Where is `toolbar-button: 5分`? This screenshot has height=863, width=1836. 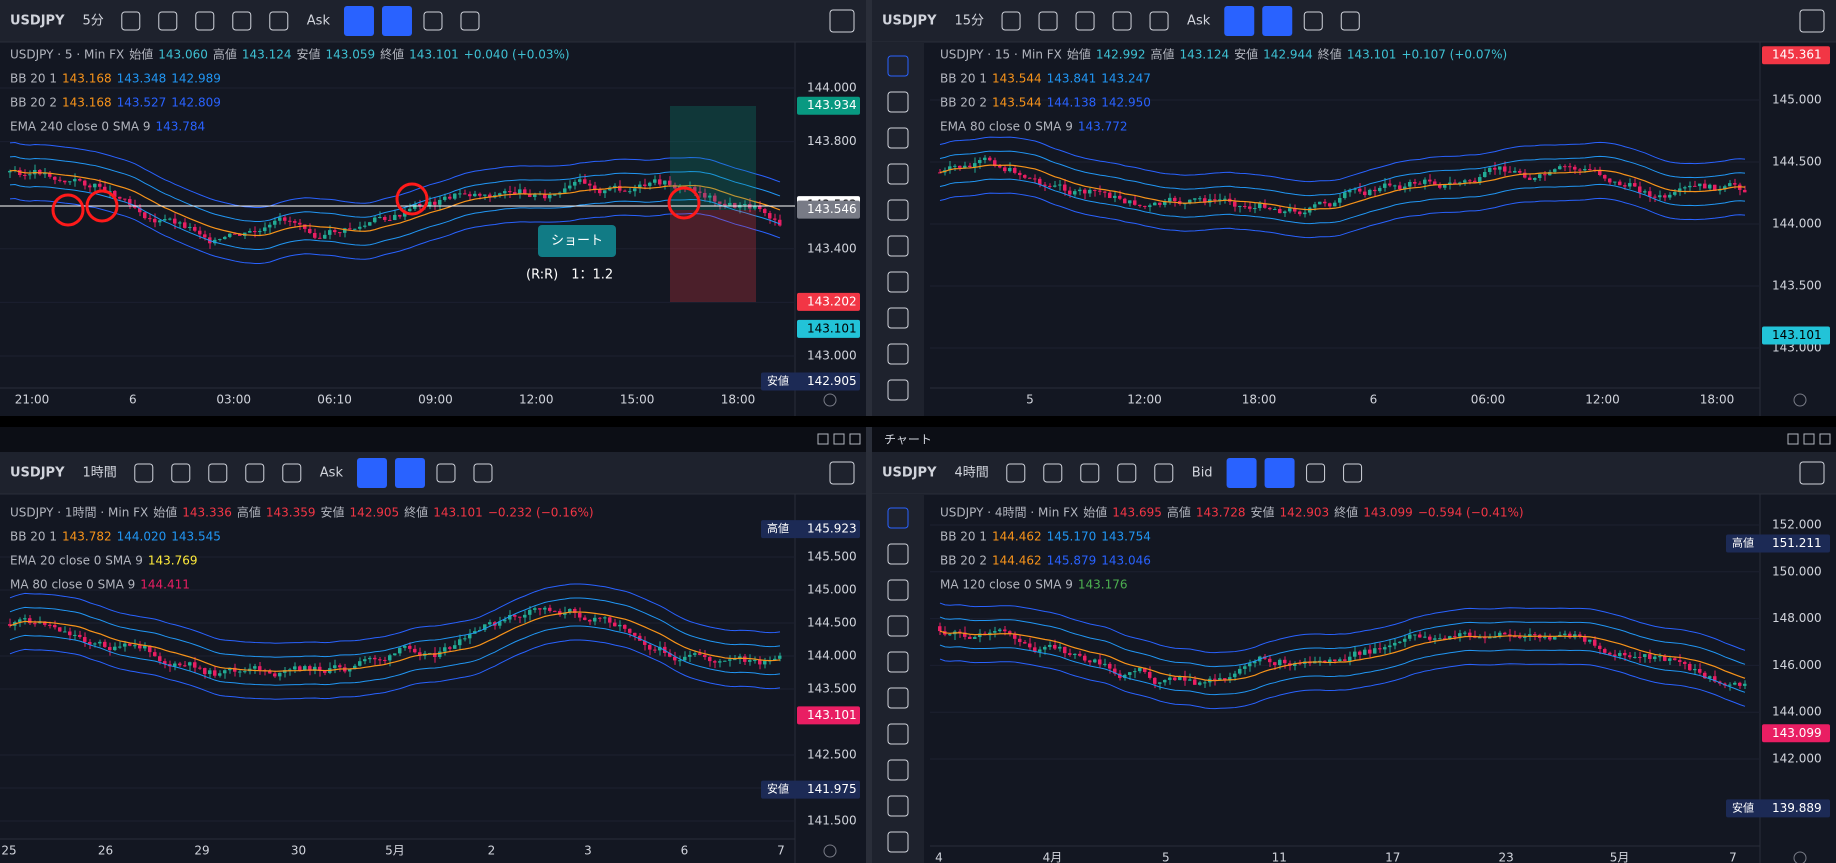
toolbar-button: 5分 is located at coordinates (93, 21).